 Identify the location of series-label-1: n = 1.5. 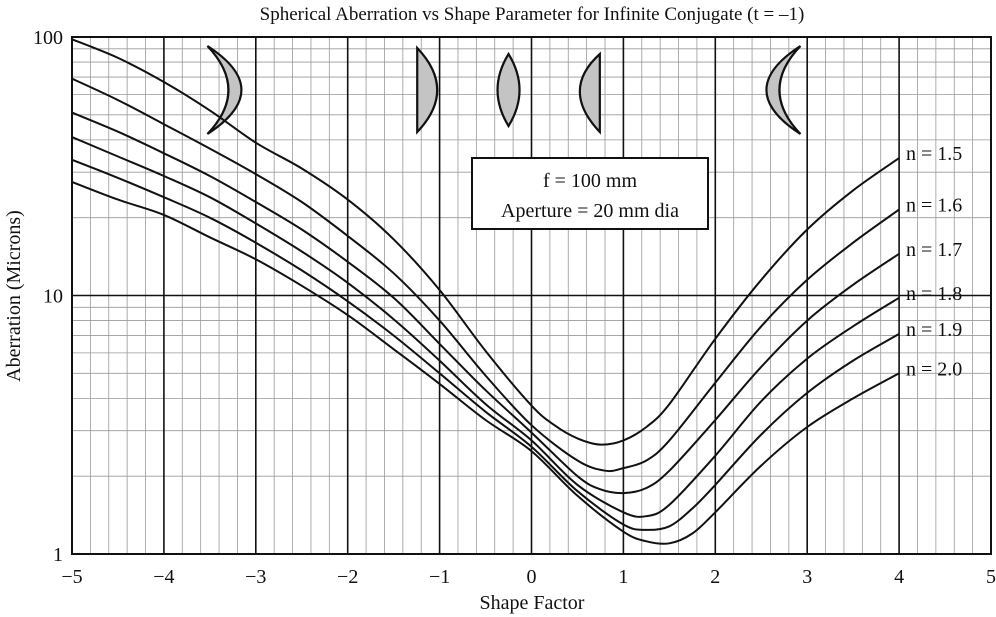
(934, 154).